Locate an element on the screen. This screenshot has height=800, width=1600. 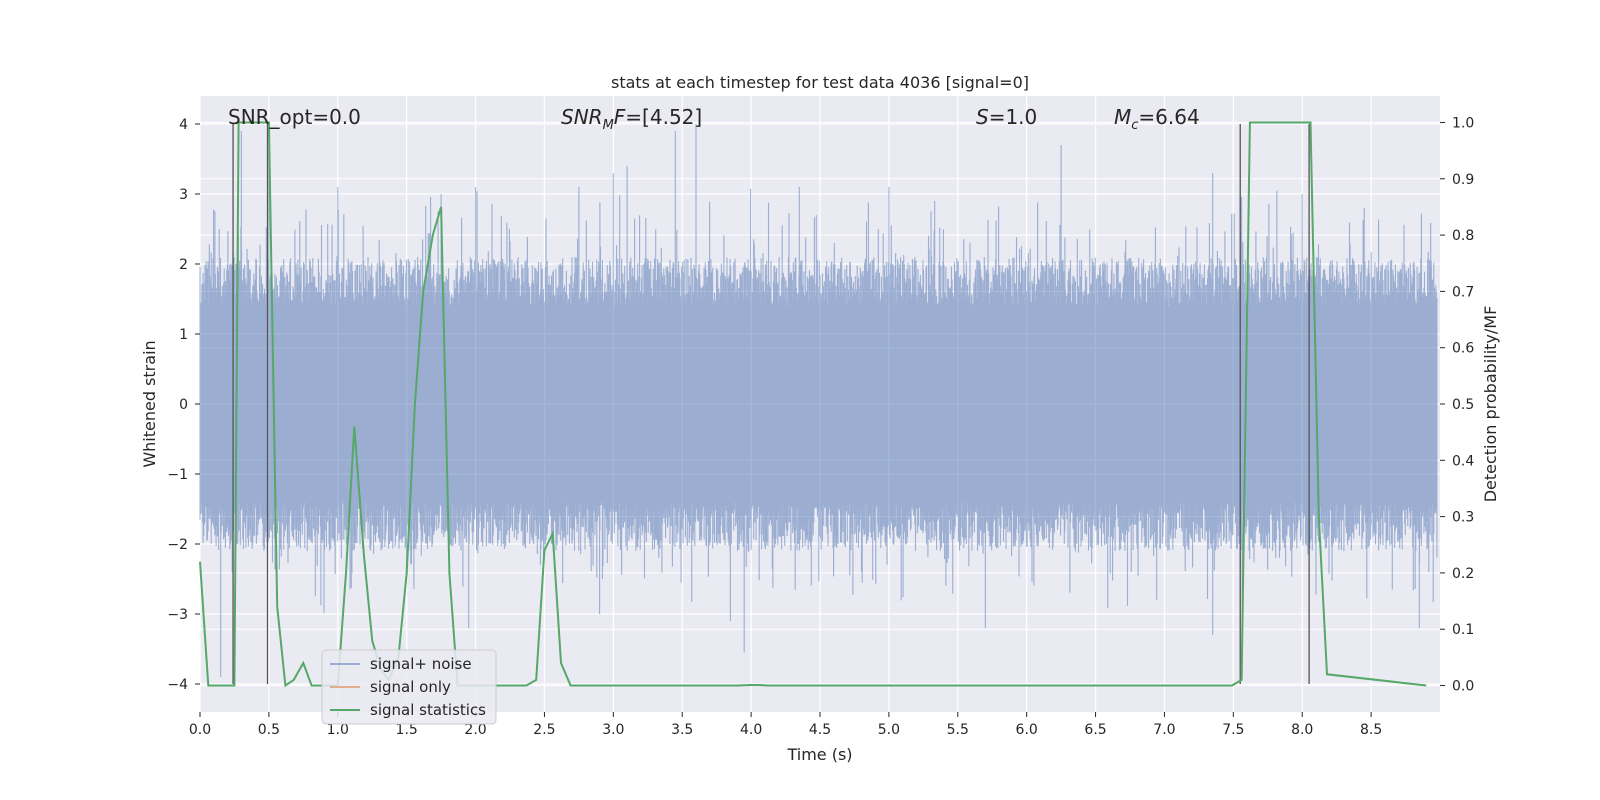
x-tick-label-5: 2.5 is located at coordinates (544, 730).